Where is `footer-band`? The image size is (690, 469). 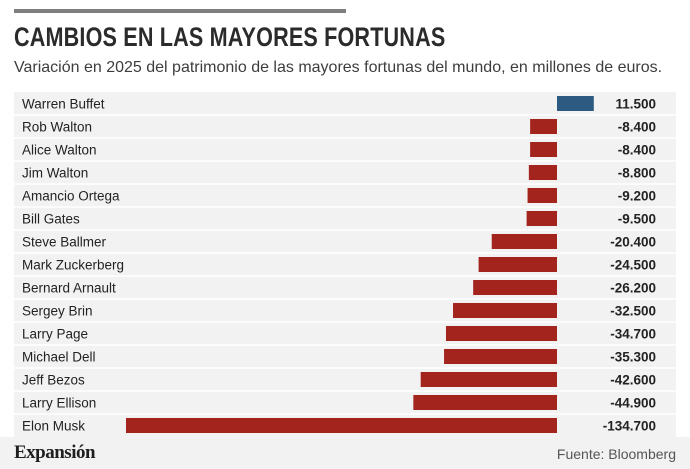
footer-band is located at coordinates (345, 453).